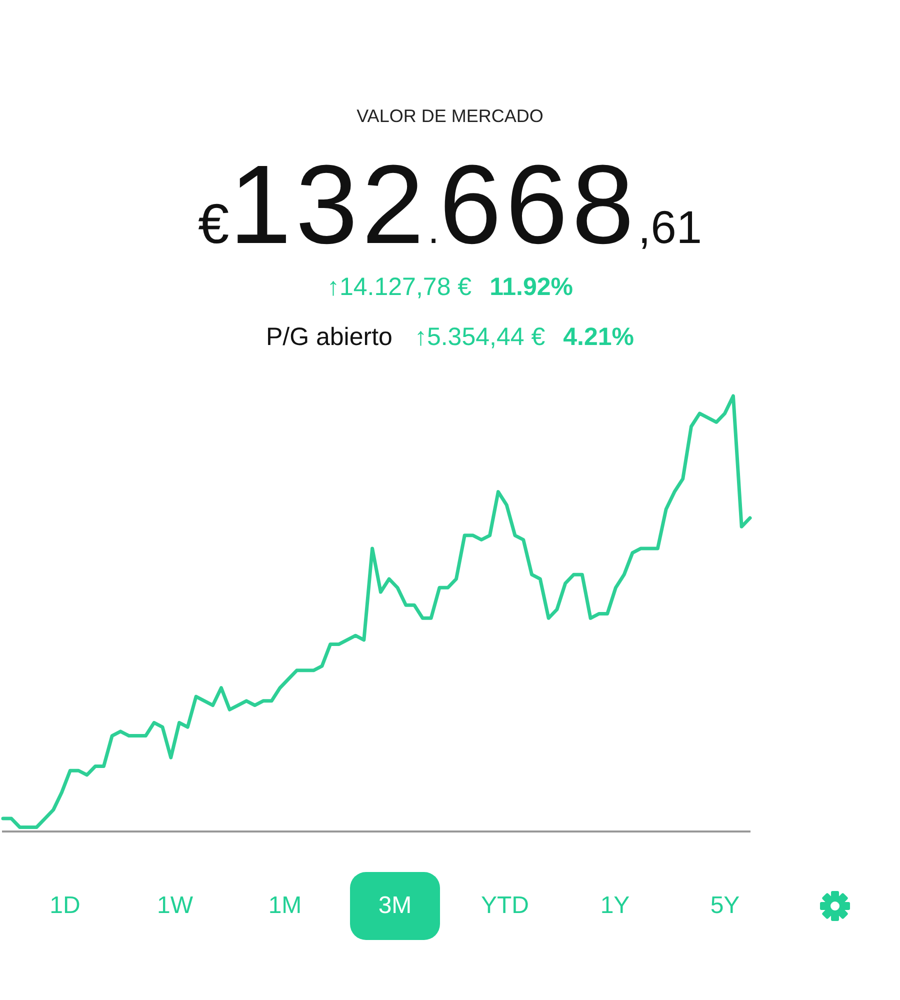 The height and width of the screenshot is (1000, 900). Describe the element at coordinates (531, 287) in the screenshot. I see `text: 11.92%` at that location.